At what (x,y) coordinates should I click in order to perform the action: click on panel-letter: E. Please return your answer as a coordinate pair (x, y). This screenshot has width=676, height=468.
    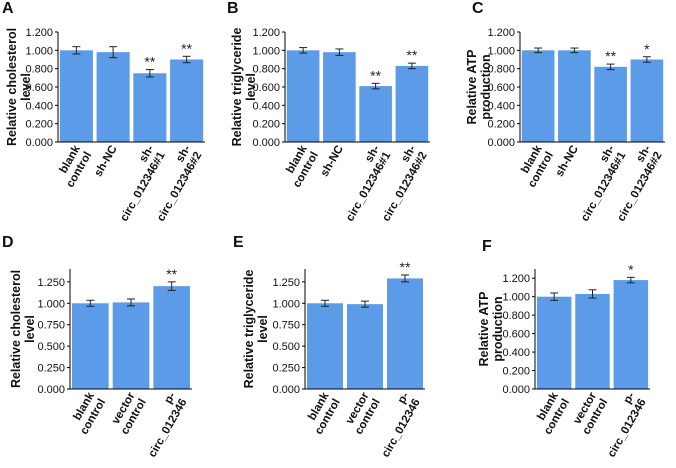
    Looking at the image, I should click on (238, 242).